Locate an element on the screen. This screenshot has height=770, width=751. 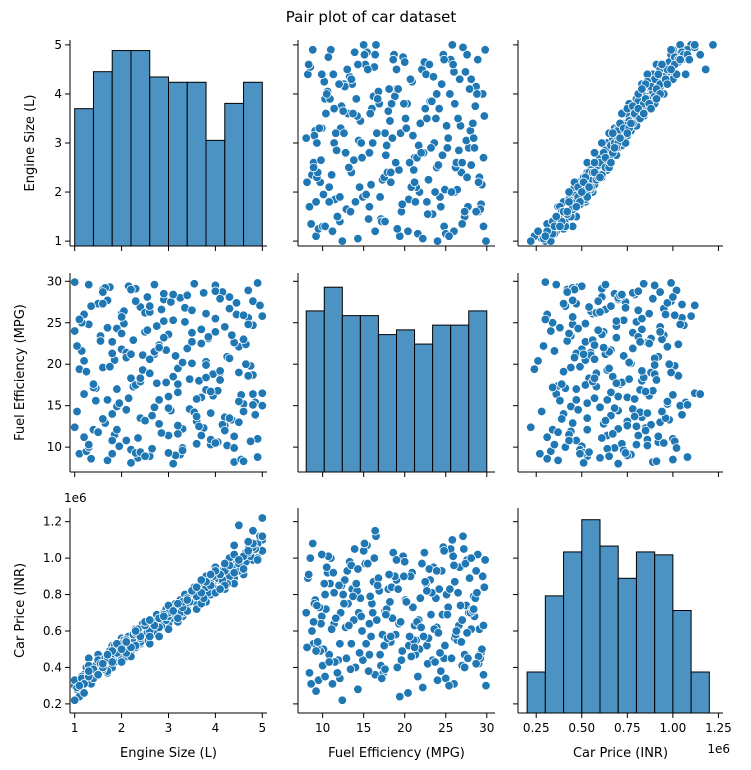
panel-fuel-efficiency-vs-engine-size: 10 15 20 25 30 is located at coordinates (157, 375).